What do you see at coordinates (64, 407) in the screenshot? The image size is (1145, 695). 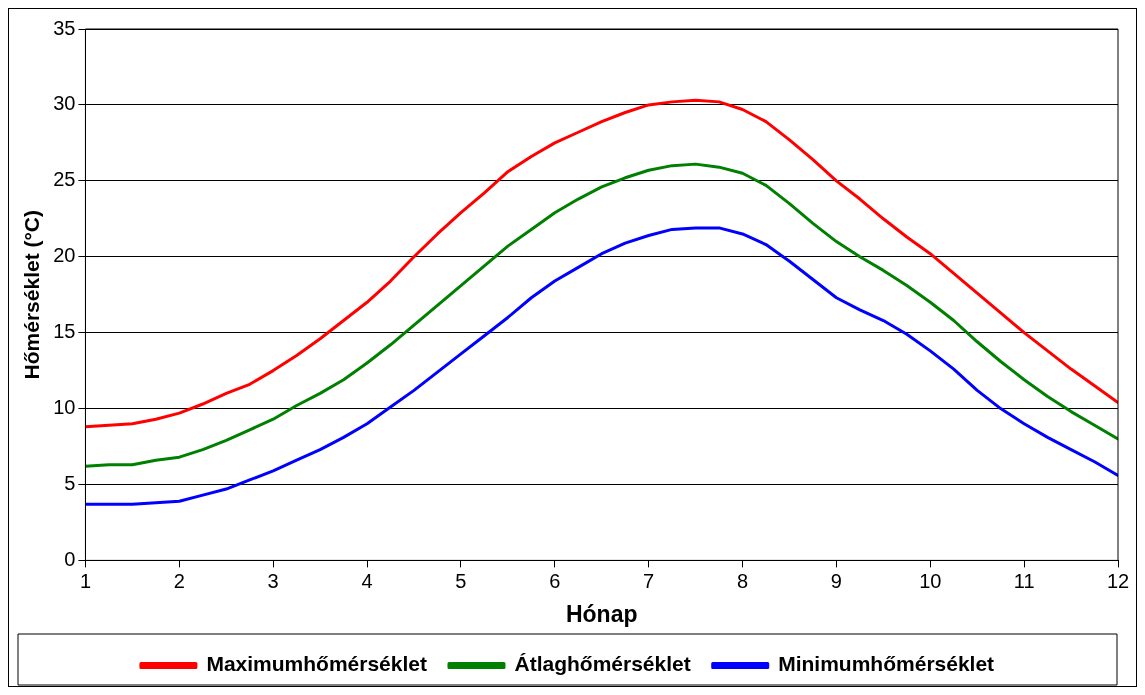 I see `y-tick-label: 10` at bounding box center [64, 407].